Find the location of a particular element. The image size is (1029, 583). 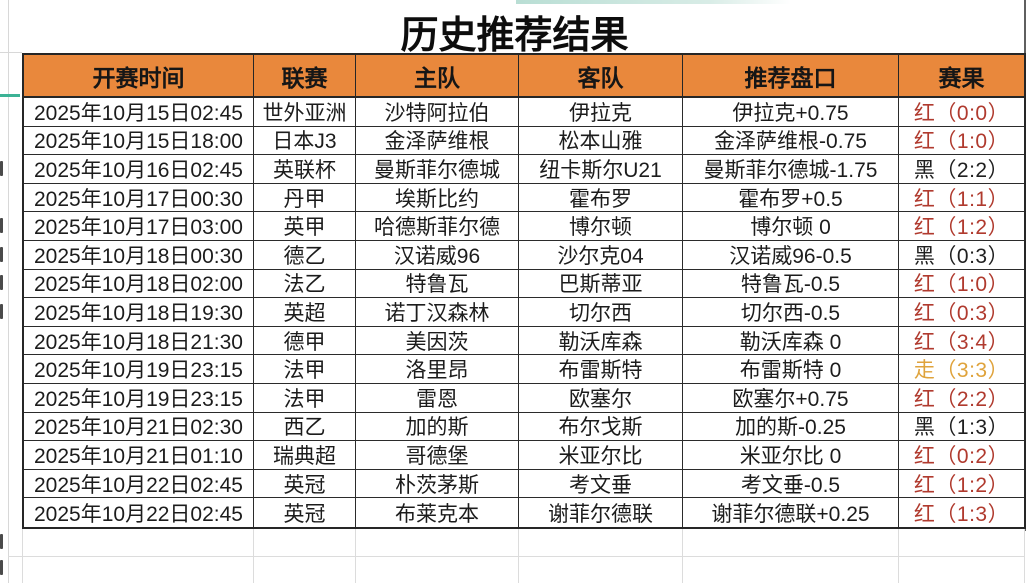

cell-home: 金泽萨维根 is located at coordinates (437, 141).